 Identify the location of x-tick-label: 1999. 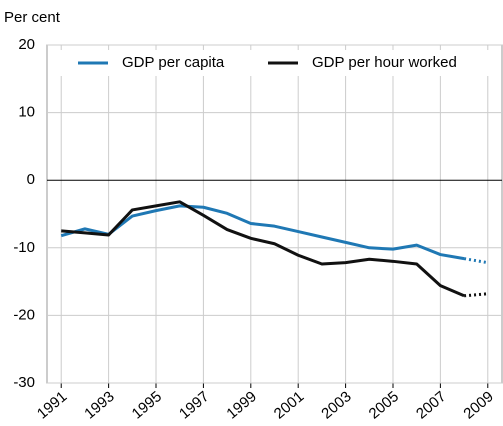
(241, 405).